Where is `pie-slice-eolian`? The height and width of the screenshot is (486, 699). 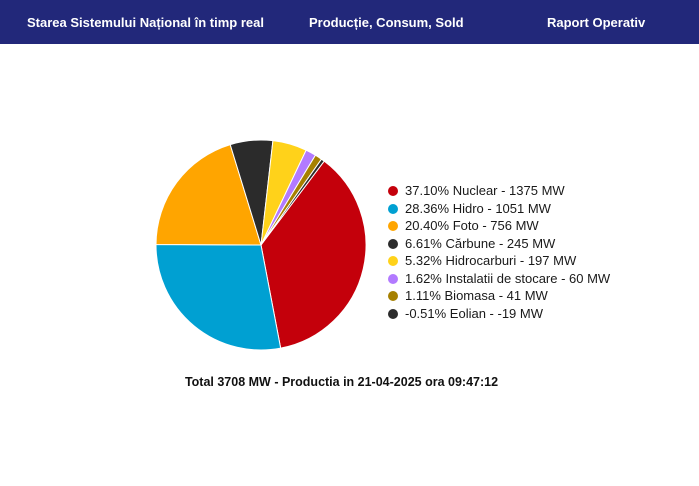 pie-slice-eolian is located at coordinates (292, 202).